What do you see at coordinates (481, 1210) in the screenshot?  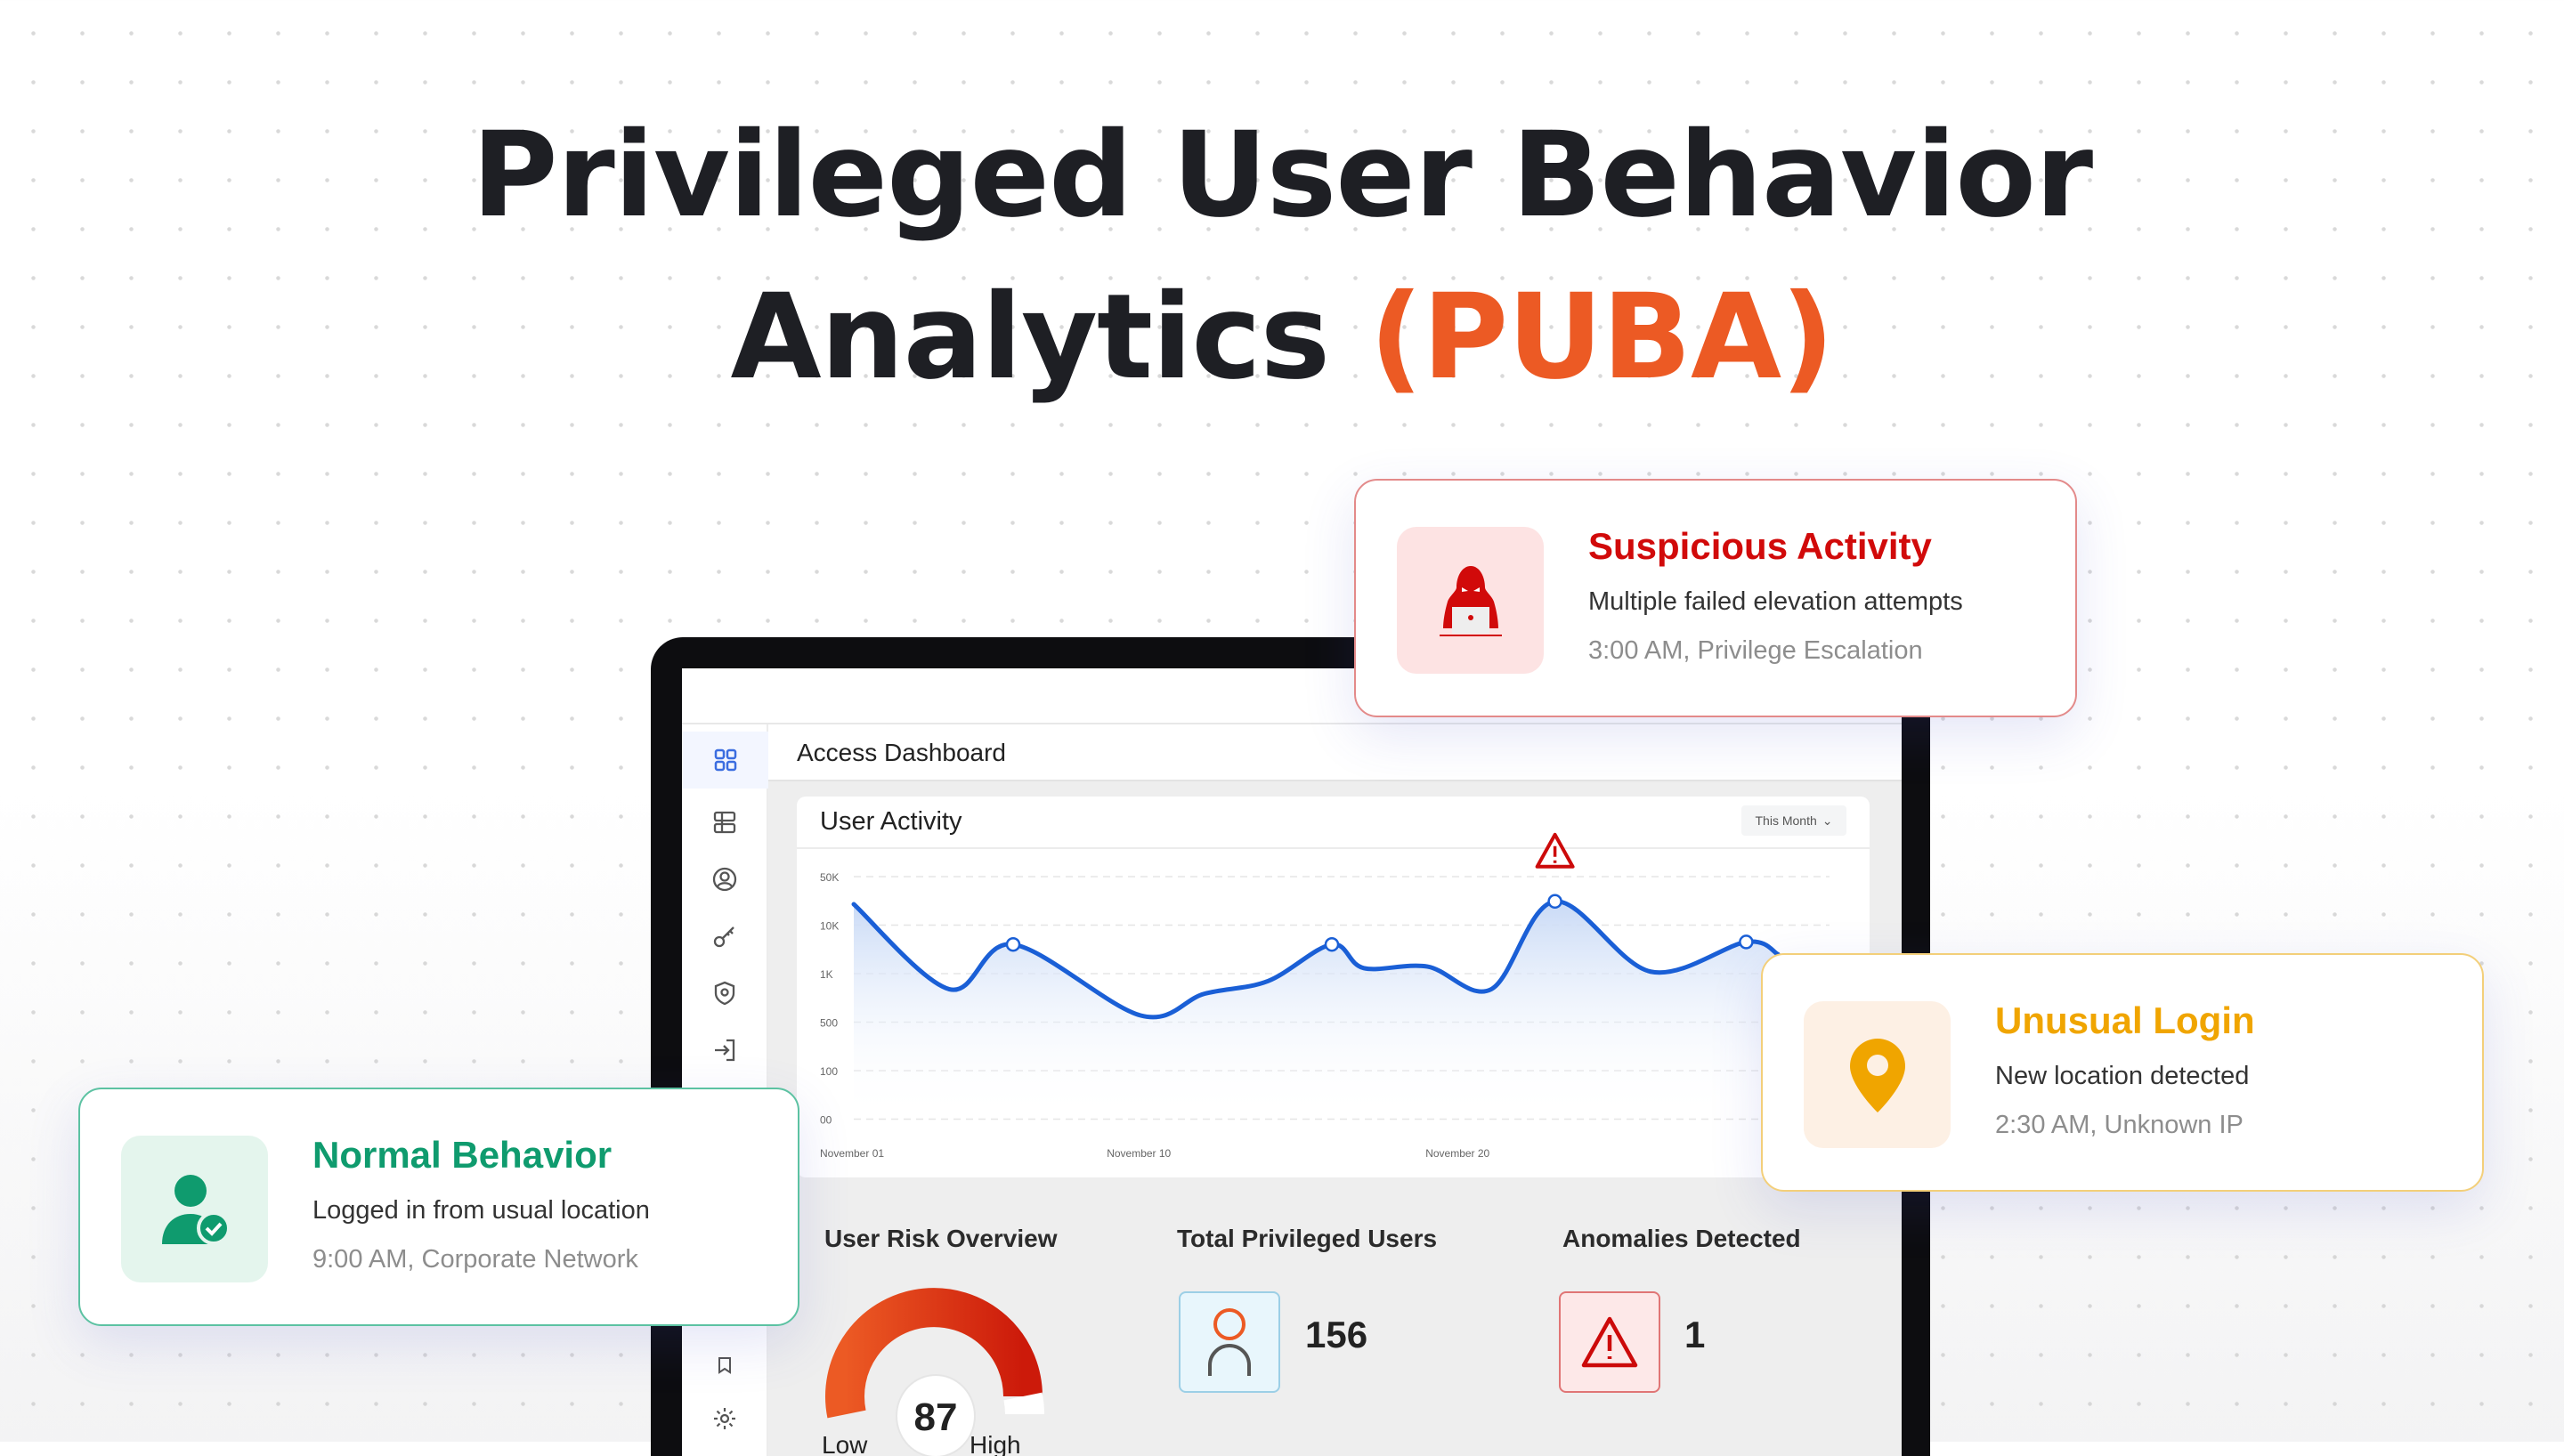 I see `normal-body: Logged in from usual location` at bounding box center [481, 1210].